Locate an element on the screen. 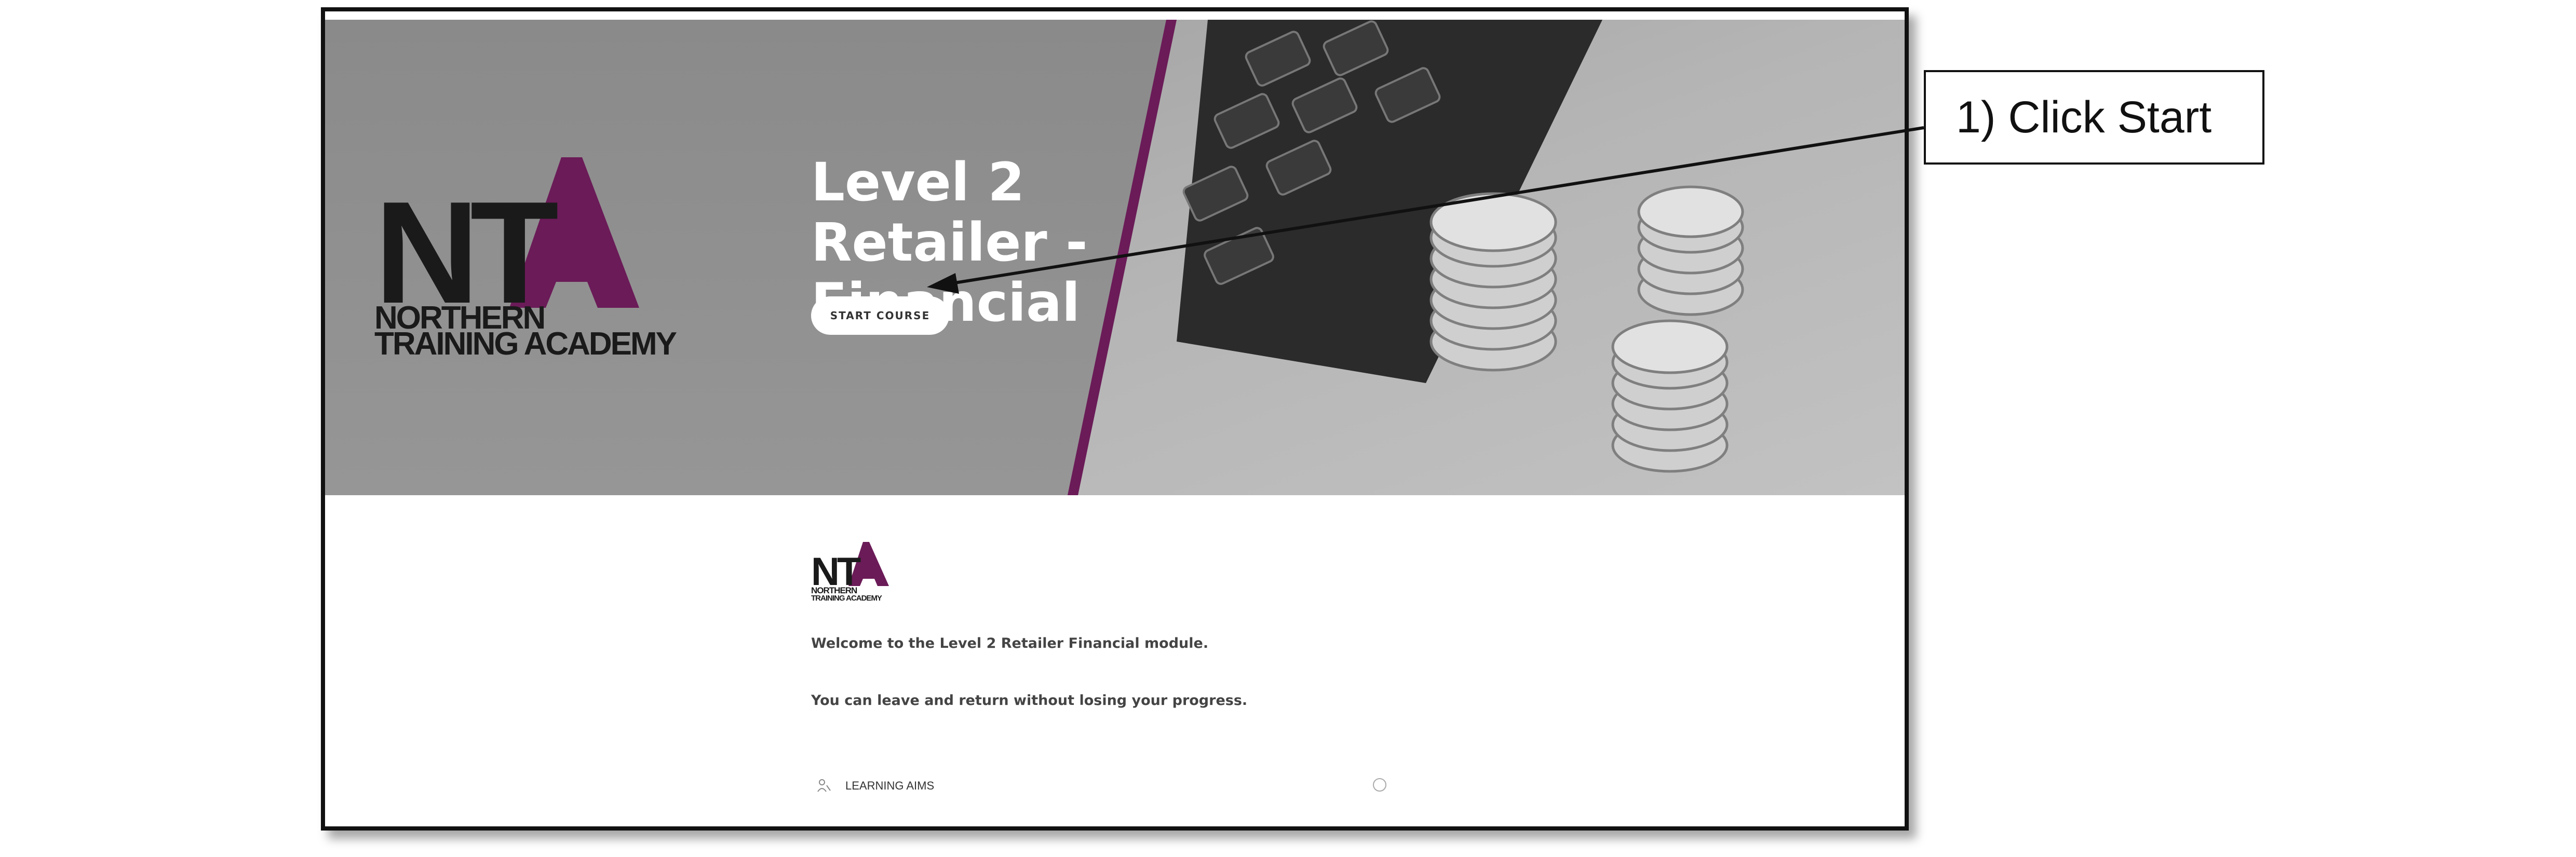 The height and width of the screenshot is (857, 2576). nta-logo: NT NORTHERN TRAINING ACADEMY is located at coordinates (526, 259).